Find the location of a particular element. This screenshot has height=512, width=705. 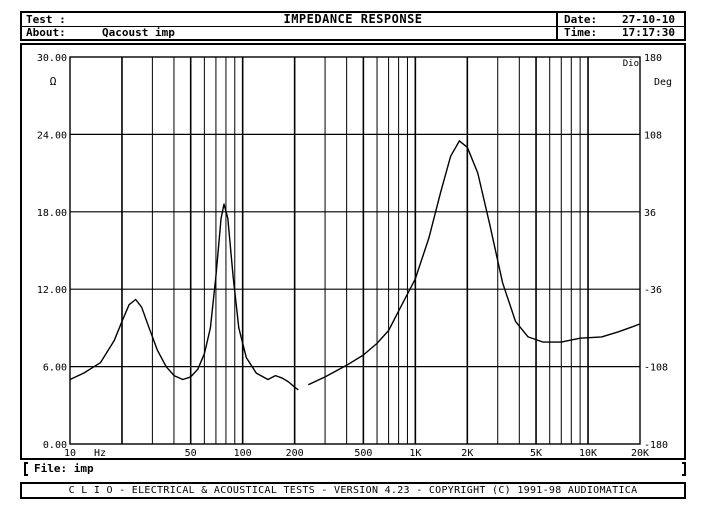

date-label: Date: is located at coordinates (581, 19).